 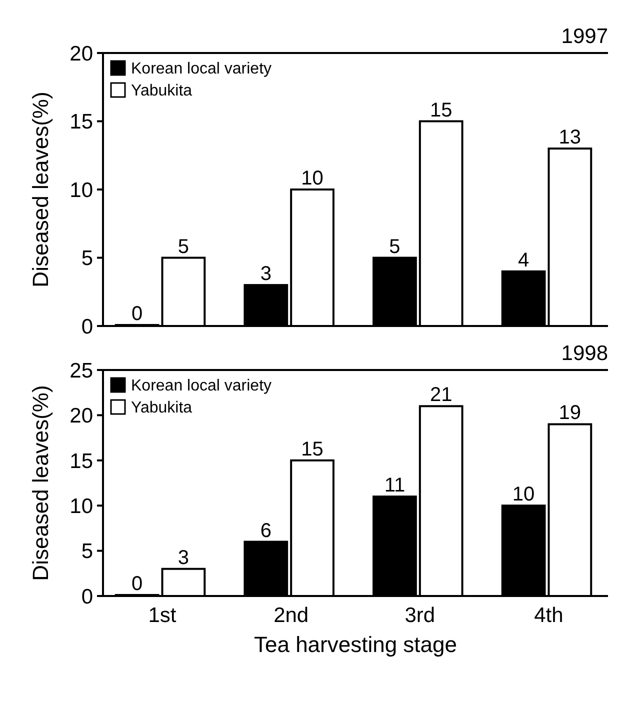 I want to click on x-tick-label: 3rd, so click(x=420, y=615).